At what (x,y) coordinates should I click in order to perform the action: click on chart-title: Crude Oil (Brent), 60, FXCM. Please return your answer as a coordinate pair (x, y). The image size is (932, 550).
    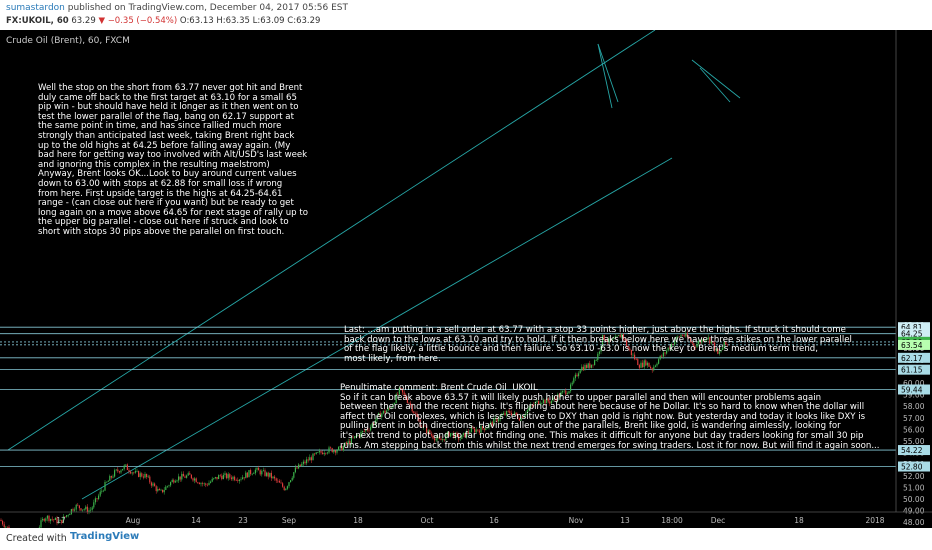
    Looking at the image, I should click on (68, 41).